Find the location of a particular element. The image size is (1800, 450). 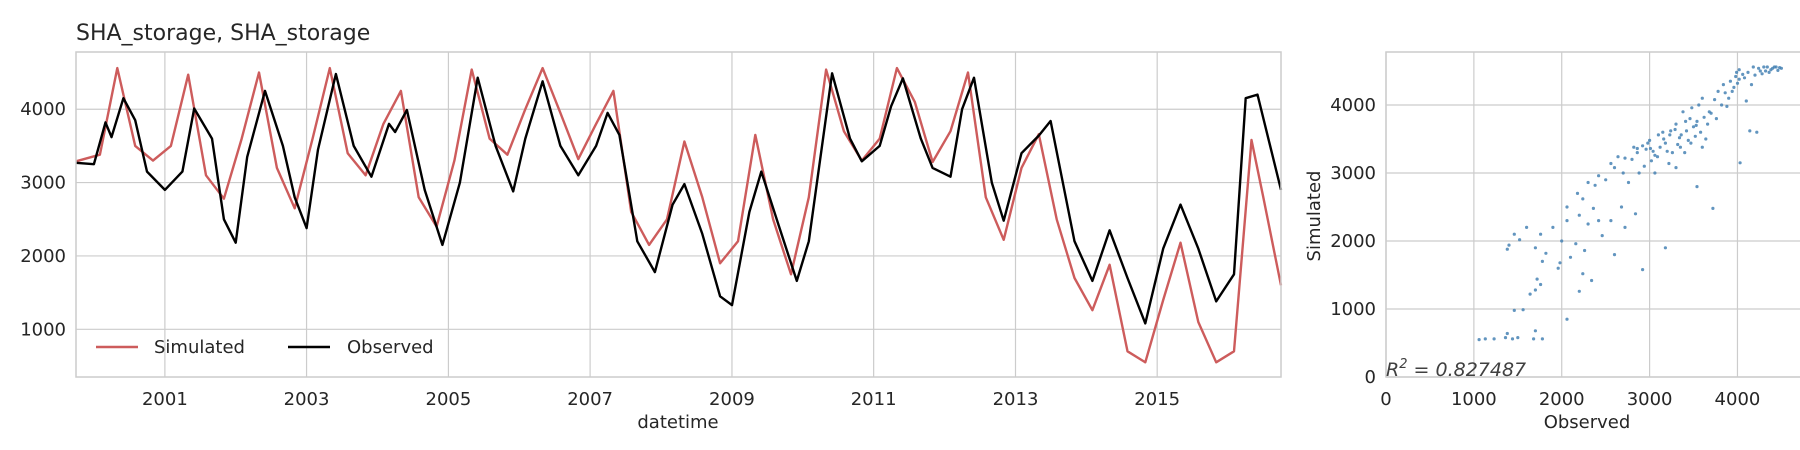

timeseries-y-tick-label: 3000 is located at coordinates (43, 183).